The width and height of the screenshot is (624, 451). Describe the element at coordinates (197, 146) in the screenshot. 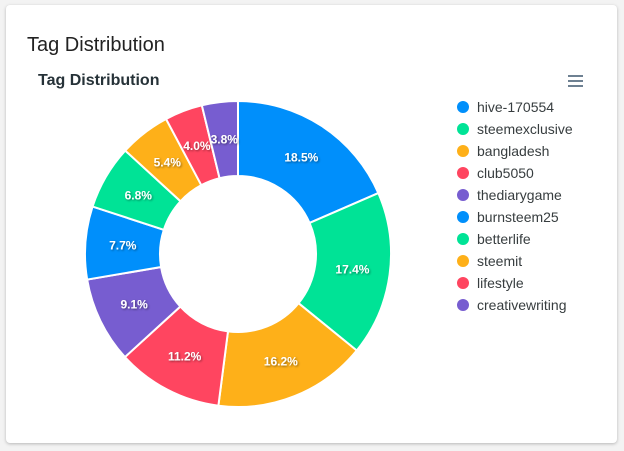

I see `data-label-lifestyle: 4.0%` at that location.